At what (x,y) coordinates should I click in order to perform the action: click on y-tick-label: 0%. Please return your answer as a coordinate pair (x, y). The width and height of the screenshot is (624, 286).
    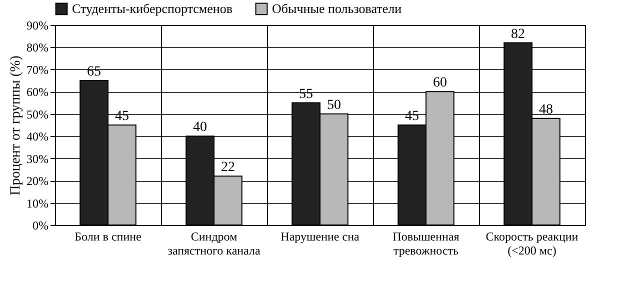
    Looking at the image, I should click on (40, 225).